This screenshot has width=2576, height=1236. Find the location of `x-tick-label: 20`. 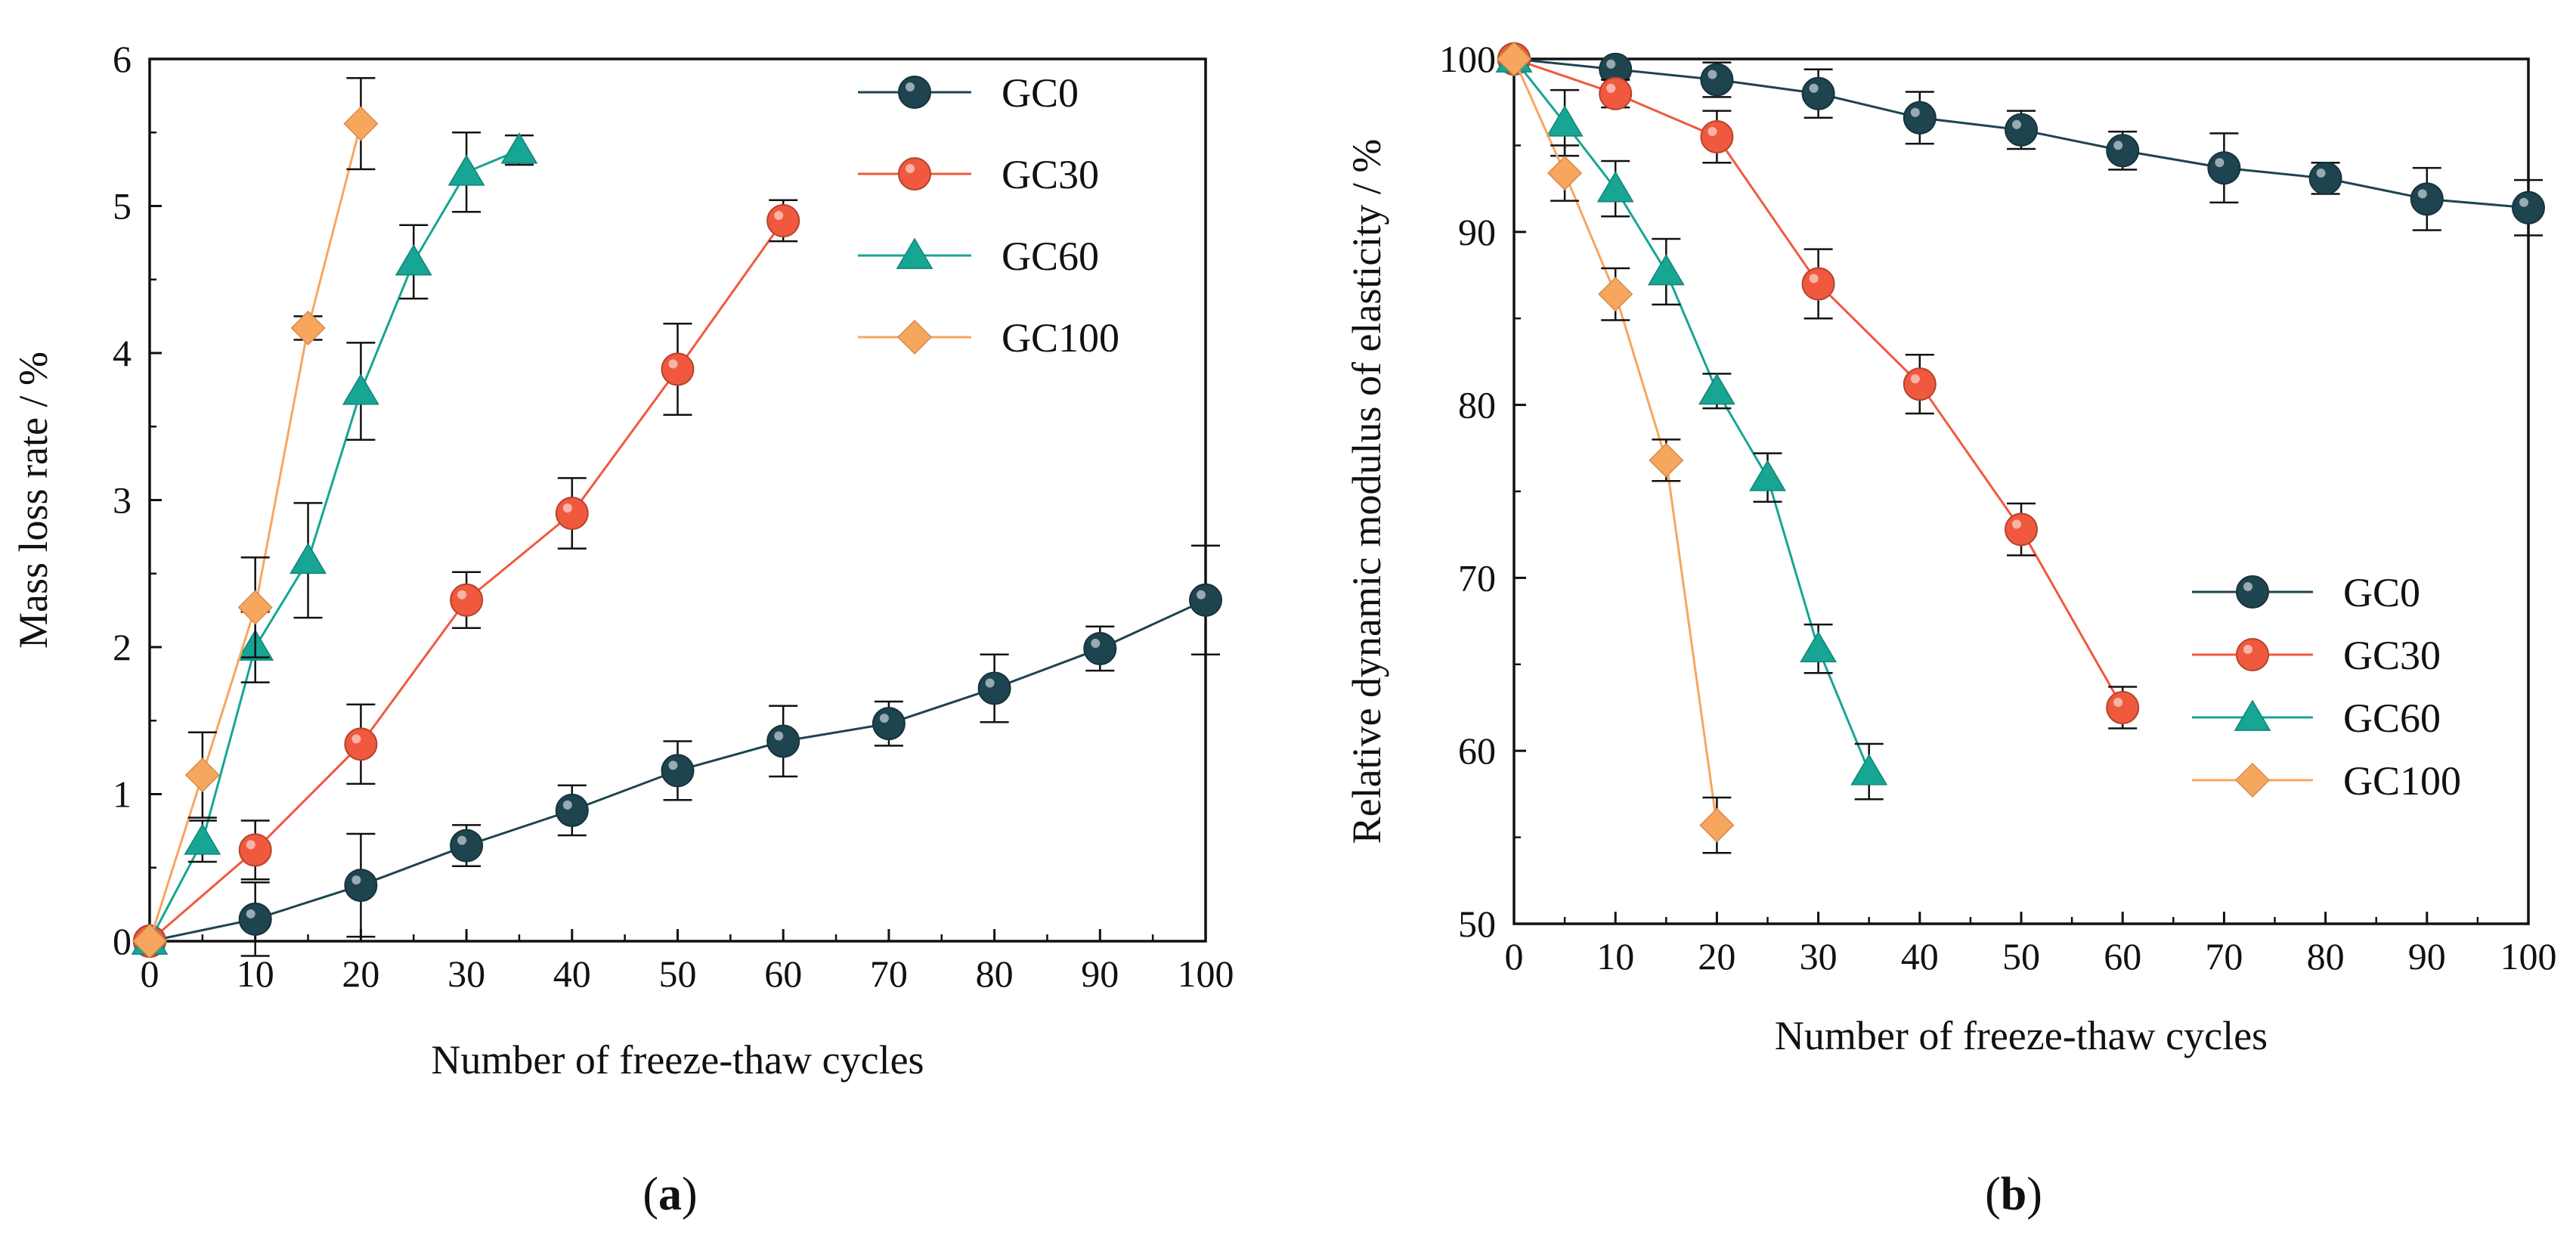

x-tick-label: 20 is located at coordinates (1717, 956).